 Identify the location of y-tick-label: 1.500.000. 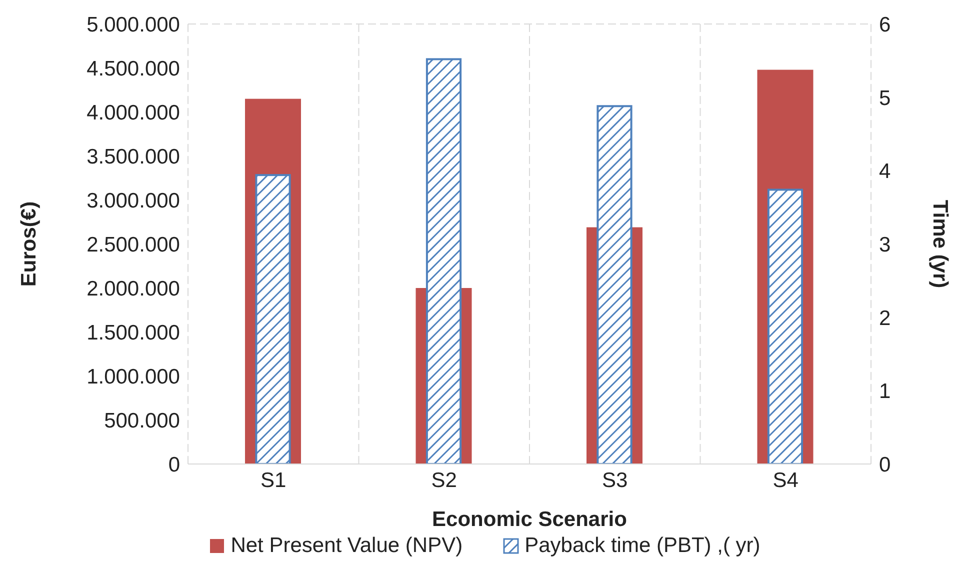
(133, 332).